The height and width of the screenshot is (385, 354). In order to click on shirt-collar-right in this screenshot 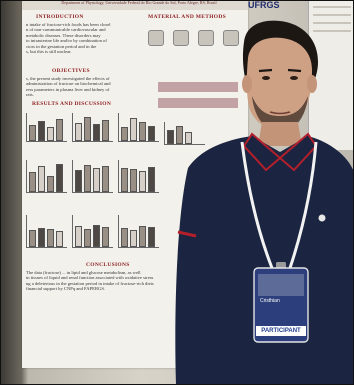, I will do `click(298, 152)`.